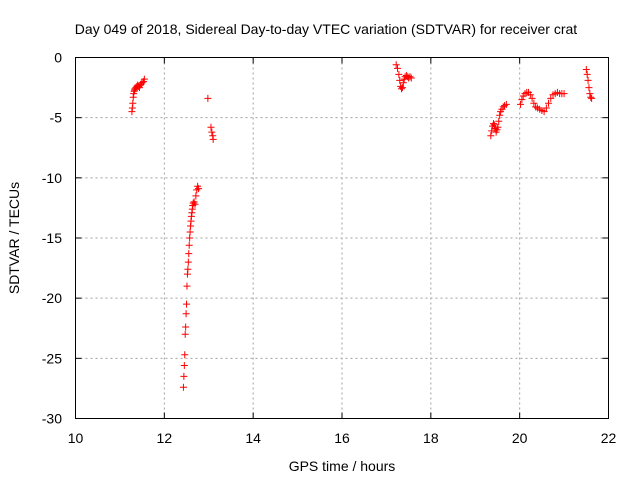  I want to click on y-tick-labels: 0 -5 -10 -15 -20 -25 -30, so click(52, 238).